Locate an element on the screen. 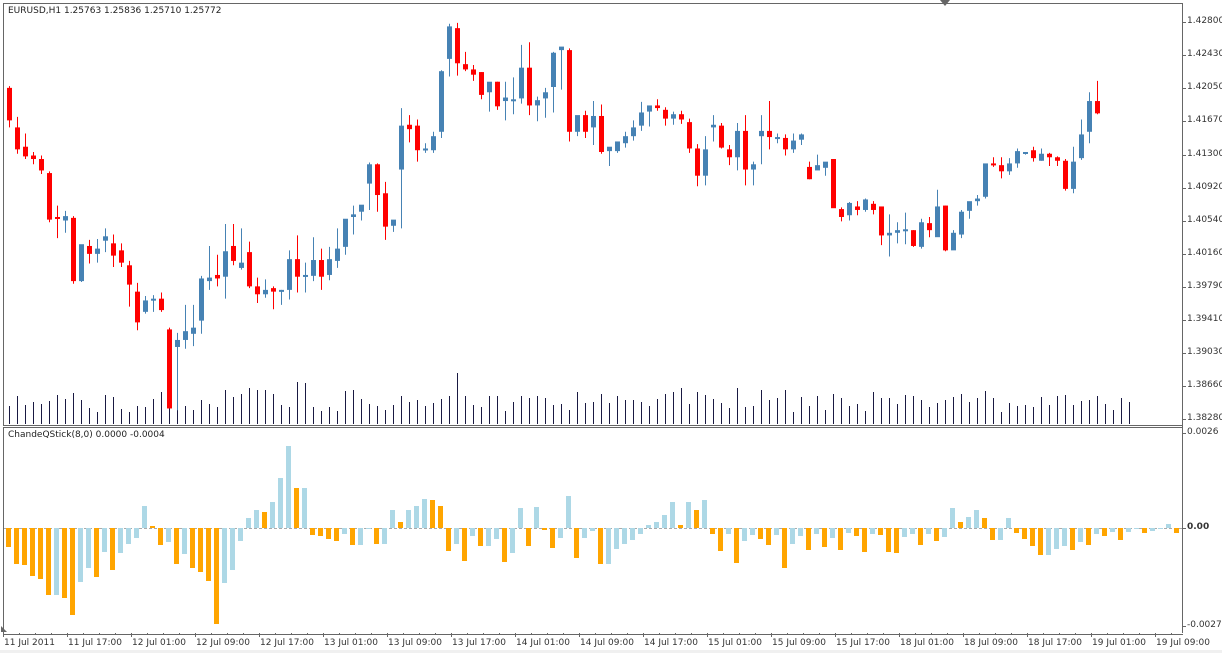 This screenshot has width=1222, height=653. axis-label: 1.38660 is located at coordinates (1204, 385).